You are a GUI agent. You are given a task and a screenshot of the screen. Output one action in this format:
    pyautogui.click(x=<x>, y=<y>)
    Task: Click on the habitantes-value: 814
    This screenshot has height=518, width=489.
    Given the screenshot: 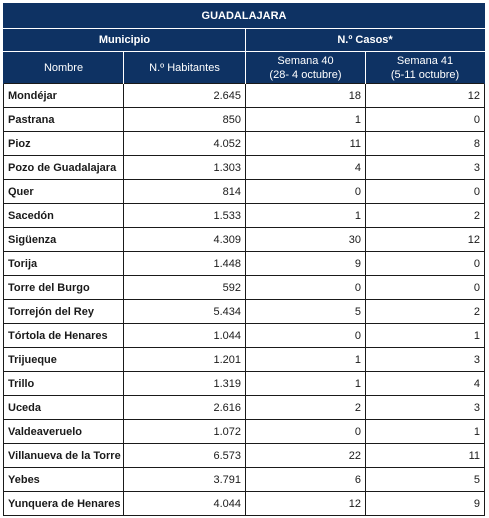 What is the action you would take?
    pyautogui.click(x=184, y=191)
    